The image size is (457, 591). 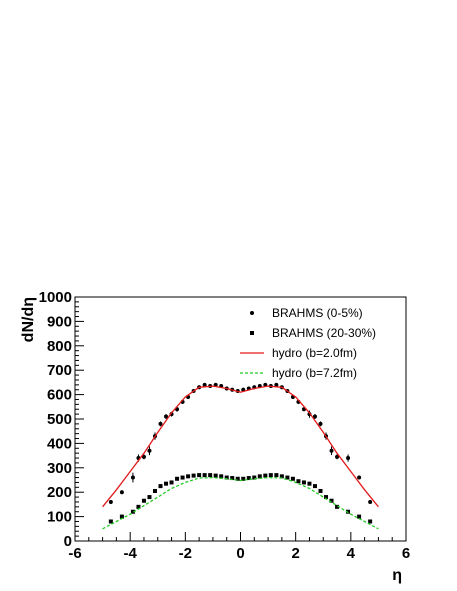 What do you see at coordinates (59, 468) in the screenshot?
I see `y-tick-label: 300` at bounding box center [59, 468].